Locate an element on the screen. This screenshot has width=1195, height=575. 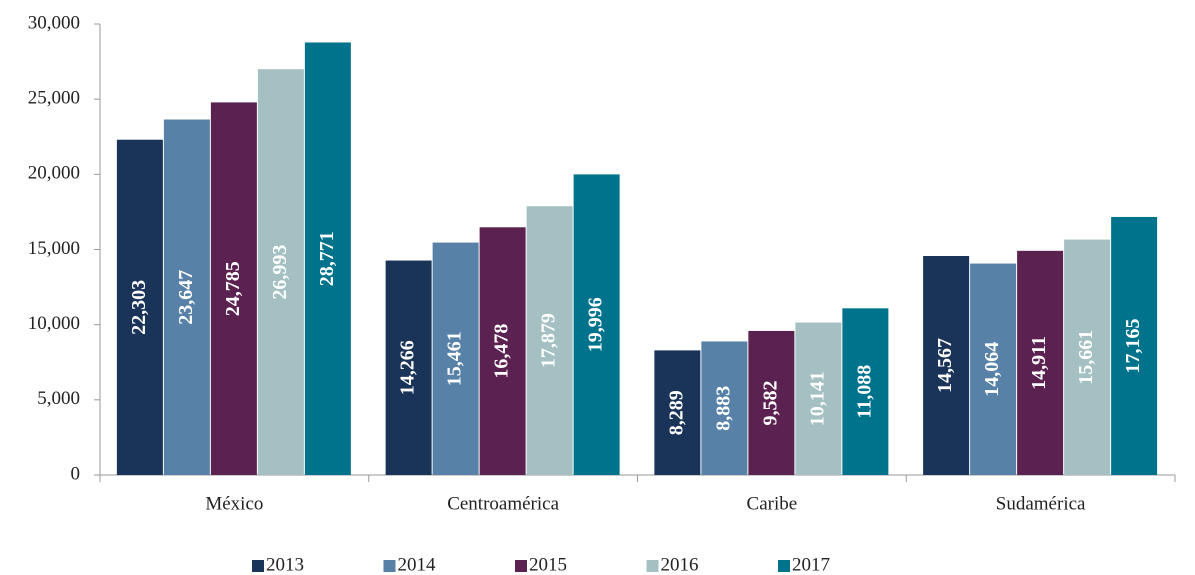
data-label: 26,993 is located at coordinates (280, 272).